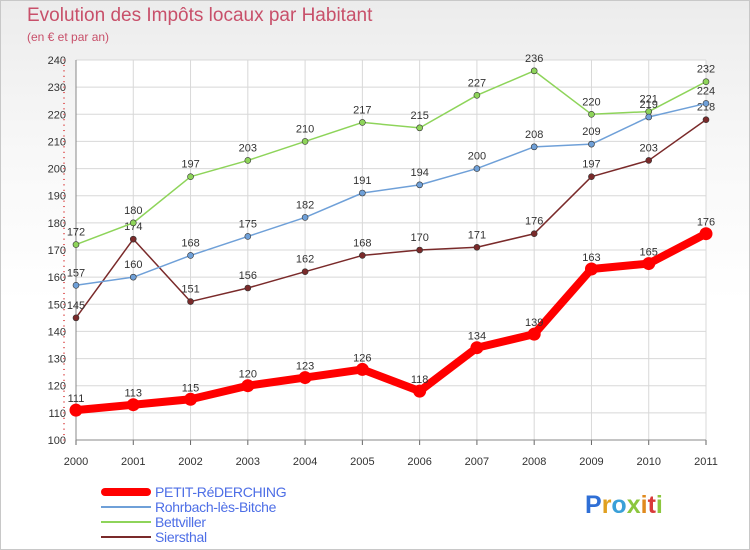  Describe the element at coordinates (57, 251) in the screenshot. I see `y-tick-label: 170` at that location.